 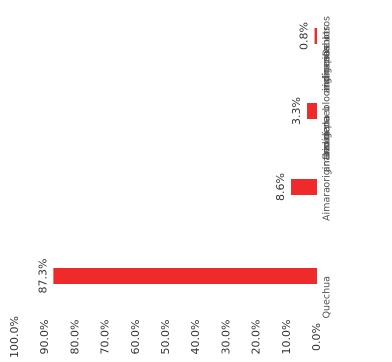 I want to click on category-label-4-line-4: originarios, so click(x=327, y=71).